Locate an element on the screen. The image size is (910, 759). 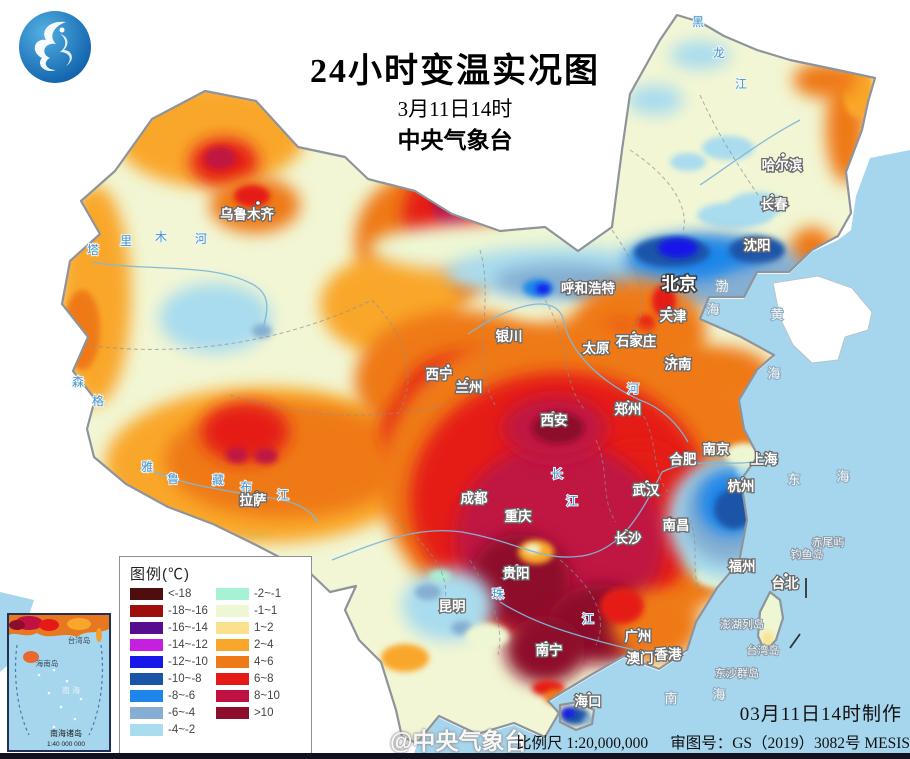
legend-item: -2~-1 is located at coordinates (248, 593).